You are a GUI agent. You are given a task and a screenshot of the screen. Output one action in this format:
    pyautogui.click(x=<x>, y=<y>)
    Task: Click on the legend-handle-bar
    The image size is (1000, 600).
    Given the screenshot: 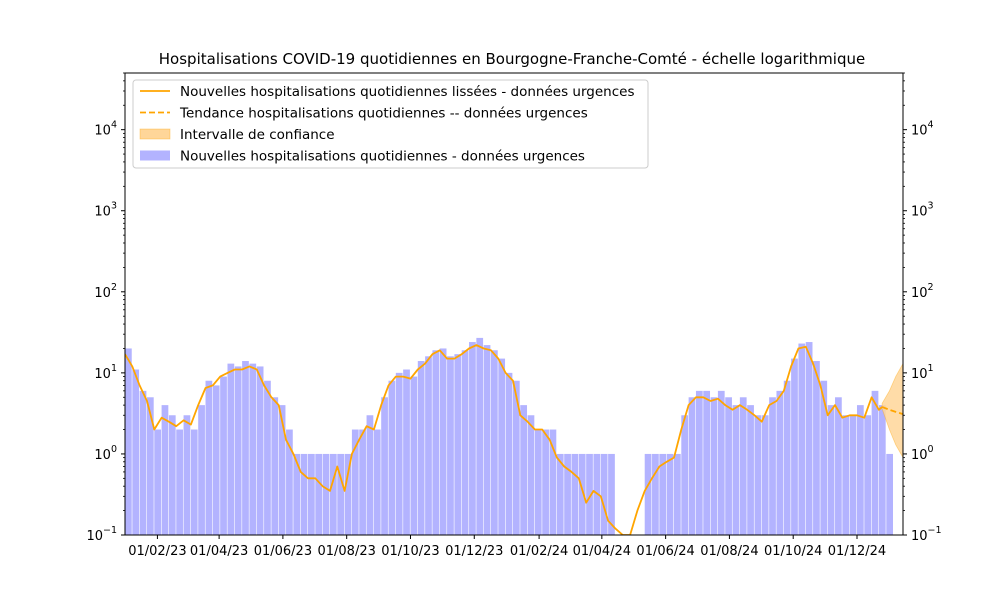 What is the action you would take?
    pyautogui.click(x=155, y=155)
    